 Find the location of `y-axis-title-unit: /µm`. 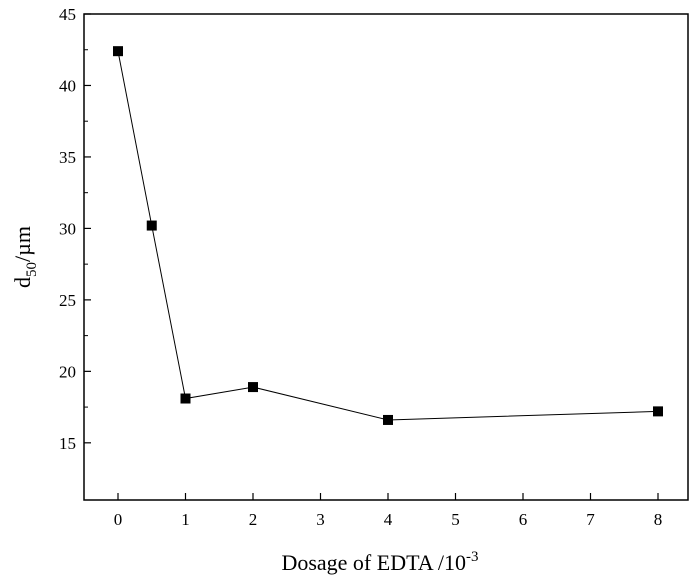

y-axis-title-unit: /µm is located at coordinates (22, 244).